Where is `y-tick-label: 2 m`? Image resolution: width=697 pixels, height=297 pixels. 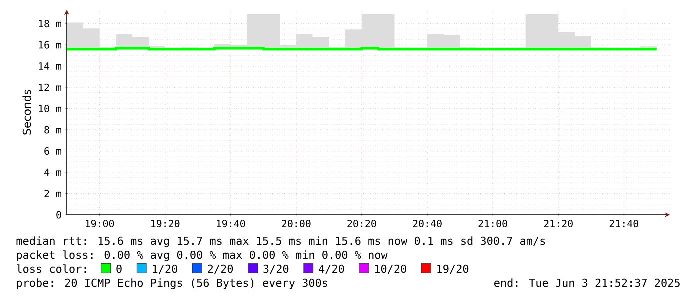 y-tick-label: 2 m is located at coordinates (53, 194).